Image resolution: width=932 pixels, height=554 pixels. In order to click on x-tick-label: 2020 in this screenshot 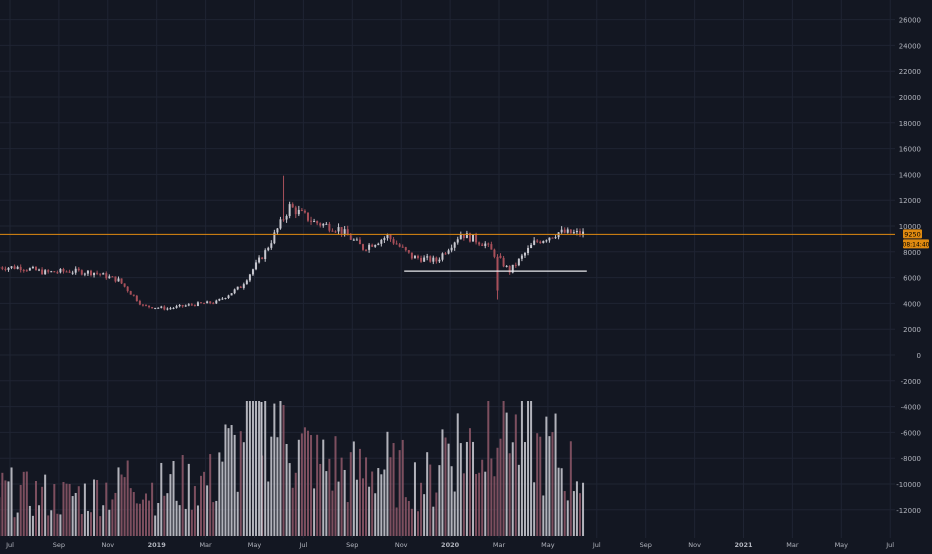, I will do `click(450, 545)`.